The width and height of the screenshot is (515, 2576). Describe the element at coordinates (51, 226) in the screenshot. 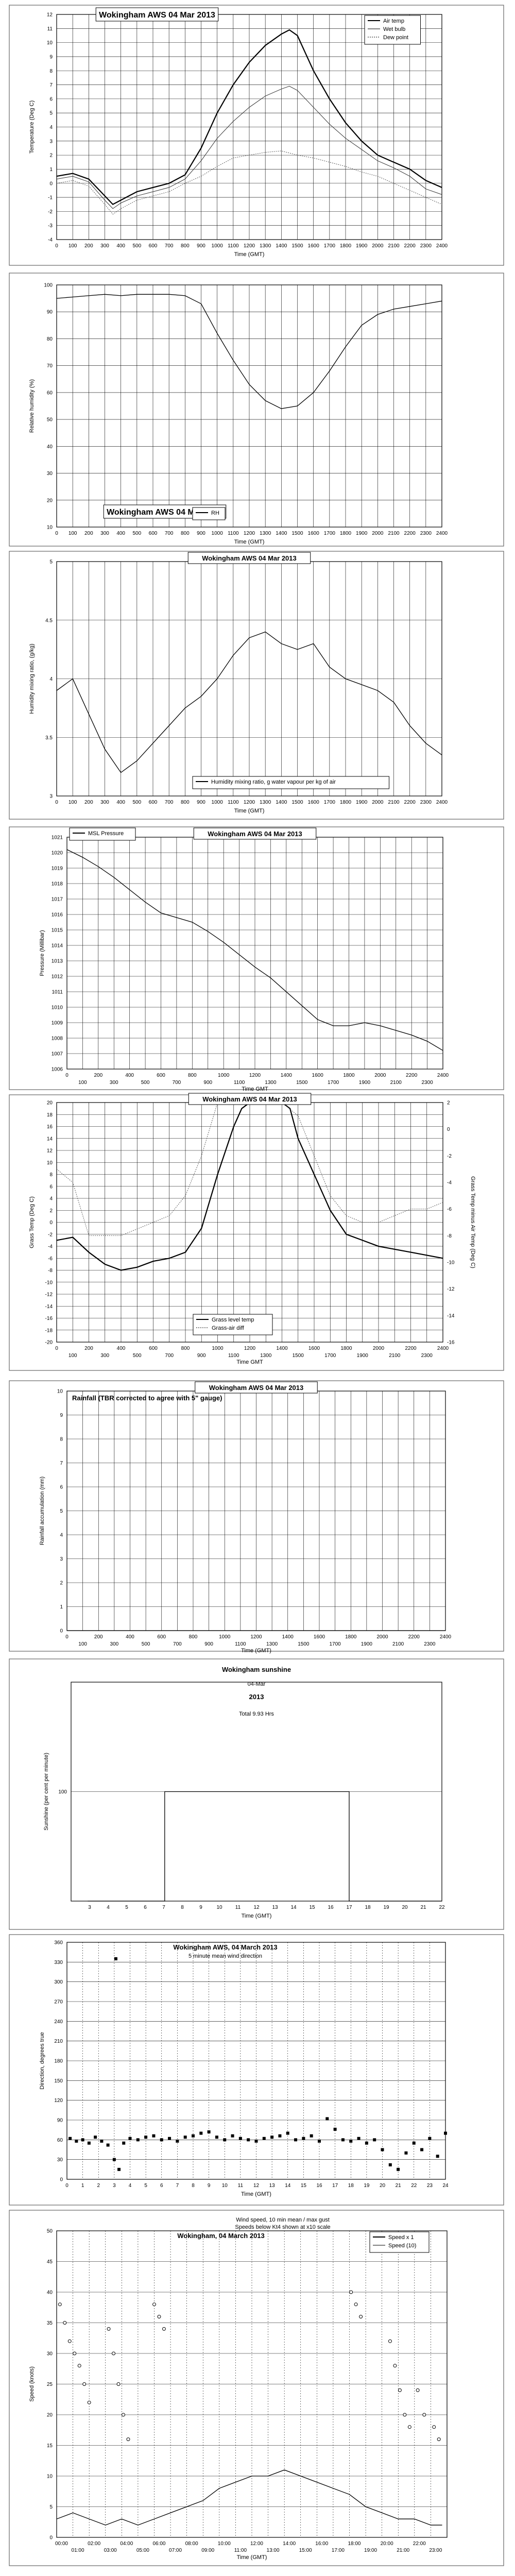

I see `y-tick-label: -3` at that location.